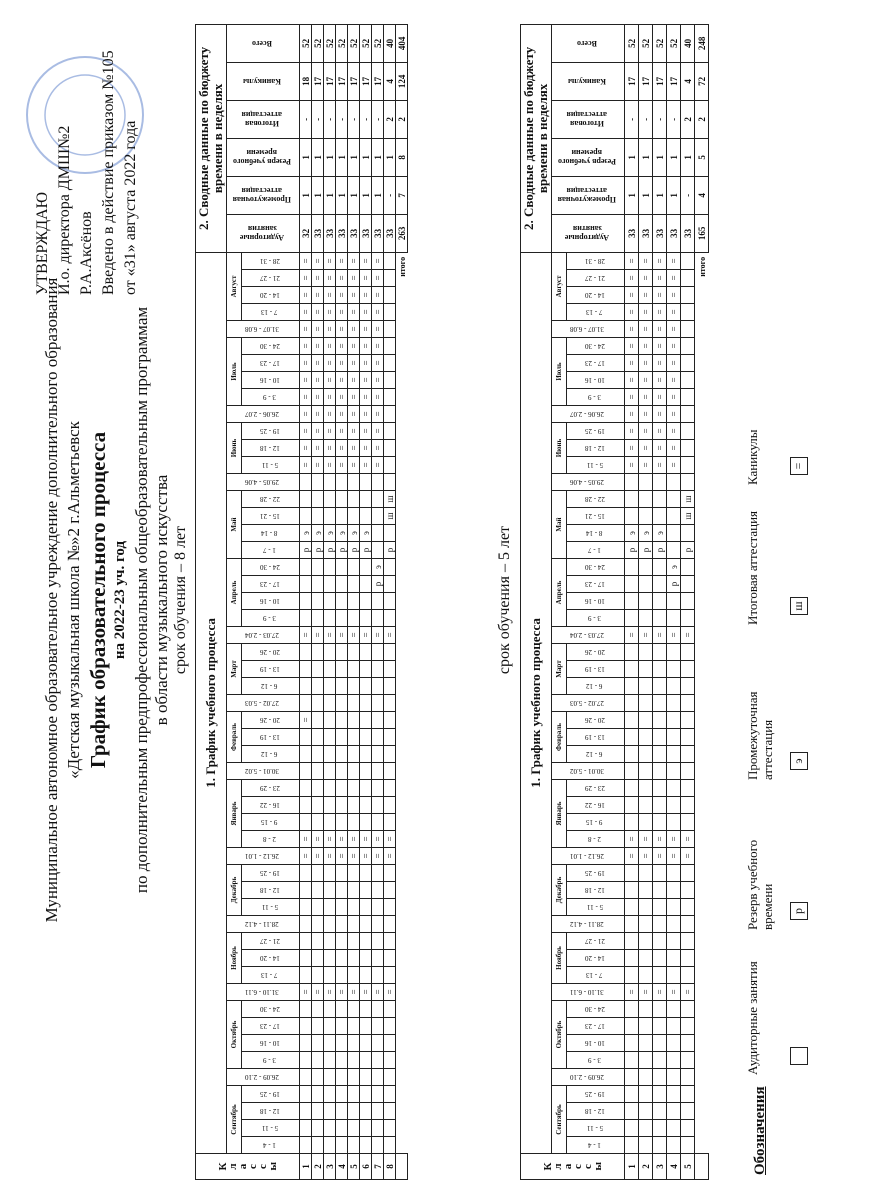  What do you see at coordinates (594, 516) in the screenshot?
I see `week-text: 15 - 21` at bounding box center [594, 516].